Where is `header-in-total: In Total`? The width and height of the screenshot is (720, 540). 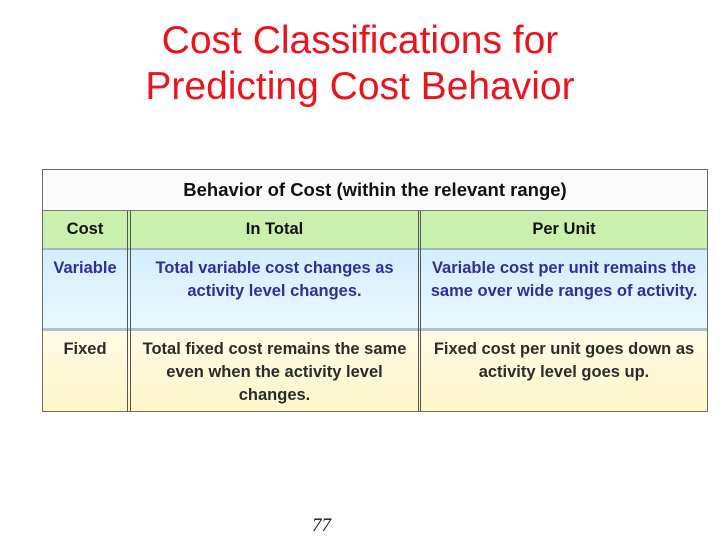 header-in-total: In Total is located at coordinates (274, 229).